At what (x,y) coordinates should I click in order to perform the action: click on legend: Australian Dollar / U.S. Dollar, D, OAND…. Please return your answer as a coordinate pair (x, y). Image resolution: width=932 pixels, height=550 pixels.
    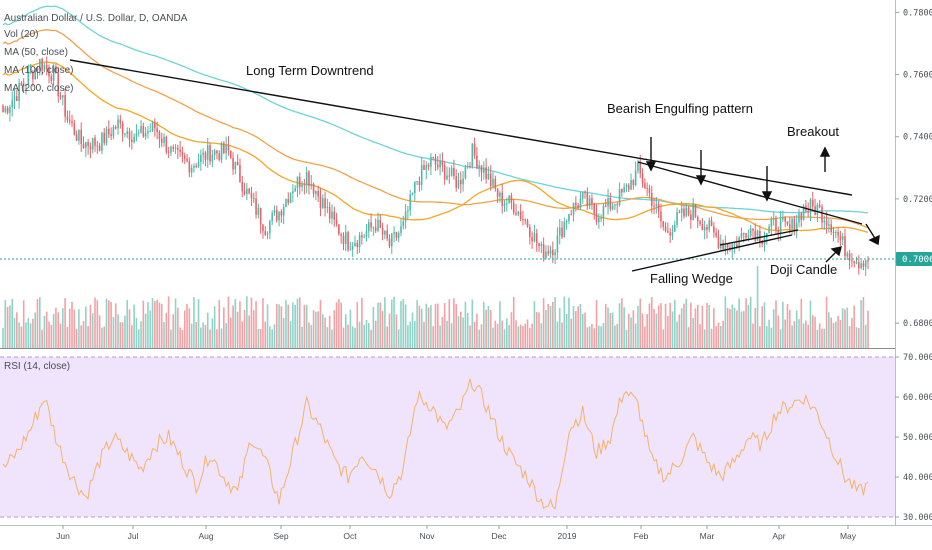
    Looking at the image, I should click on (96, 192).